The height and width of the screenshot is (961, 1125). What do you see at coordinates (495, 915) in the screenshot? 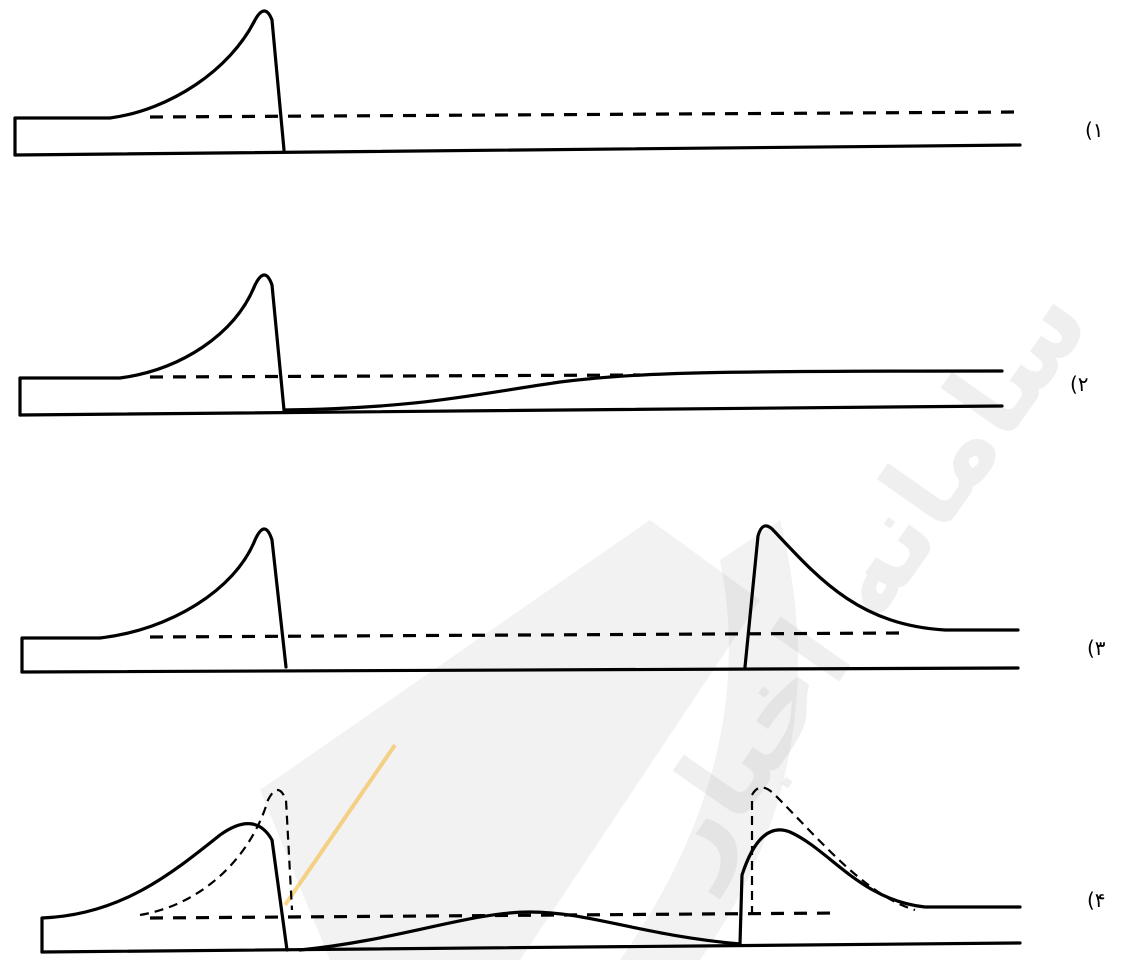
I see `option-4-dashed-level` at bounding box center [495, 915].